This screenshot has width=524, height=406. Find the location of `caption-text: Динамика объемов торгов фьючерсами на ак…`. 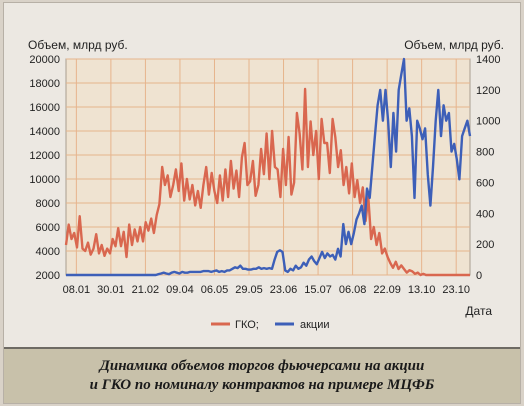

caption-text: Динамика объемов торгов фьючерсами на ак… is located at coordinates (262, 375).